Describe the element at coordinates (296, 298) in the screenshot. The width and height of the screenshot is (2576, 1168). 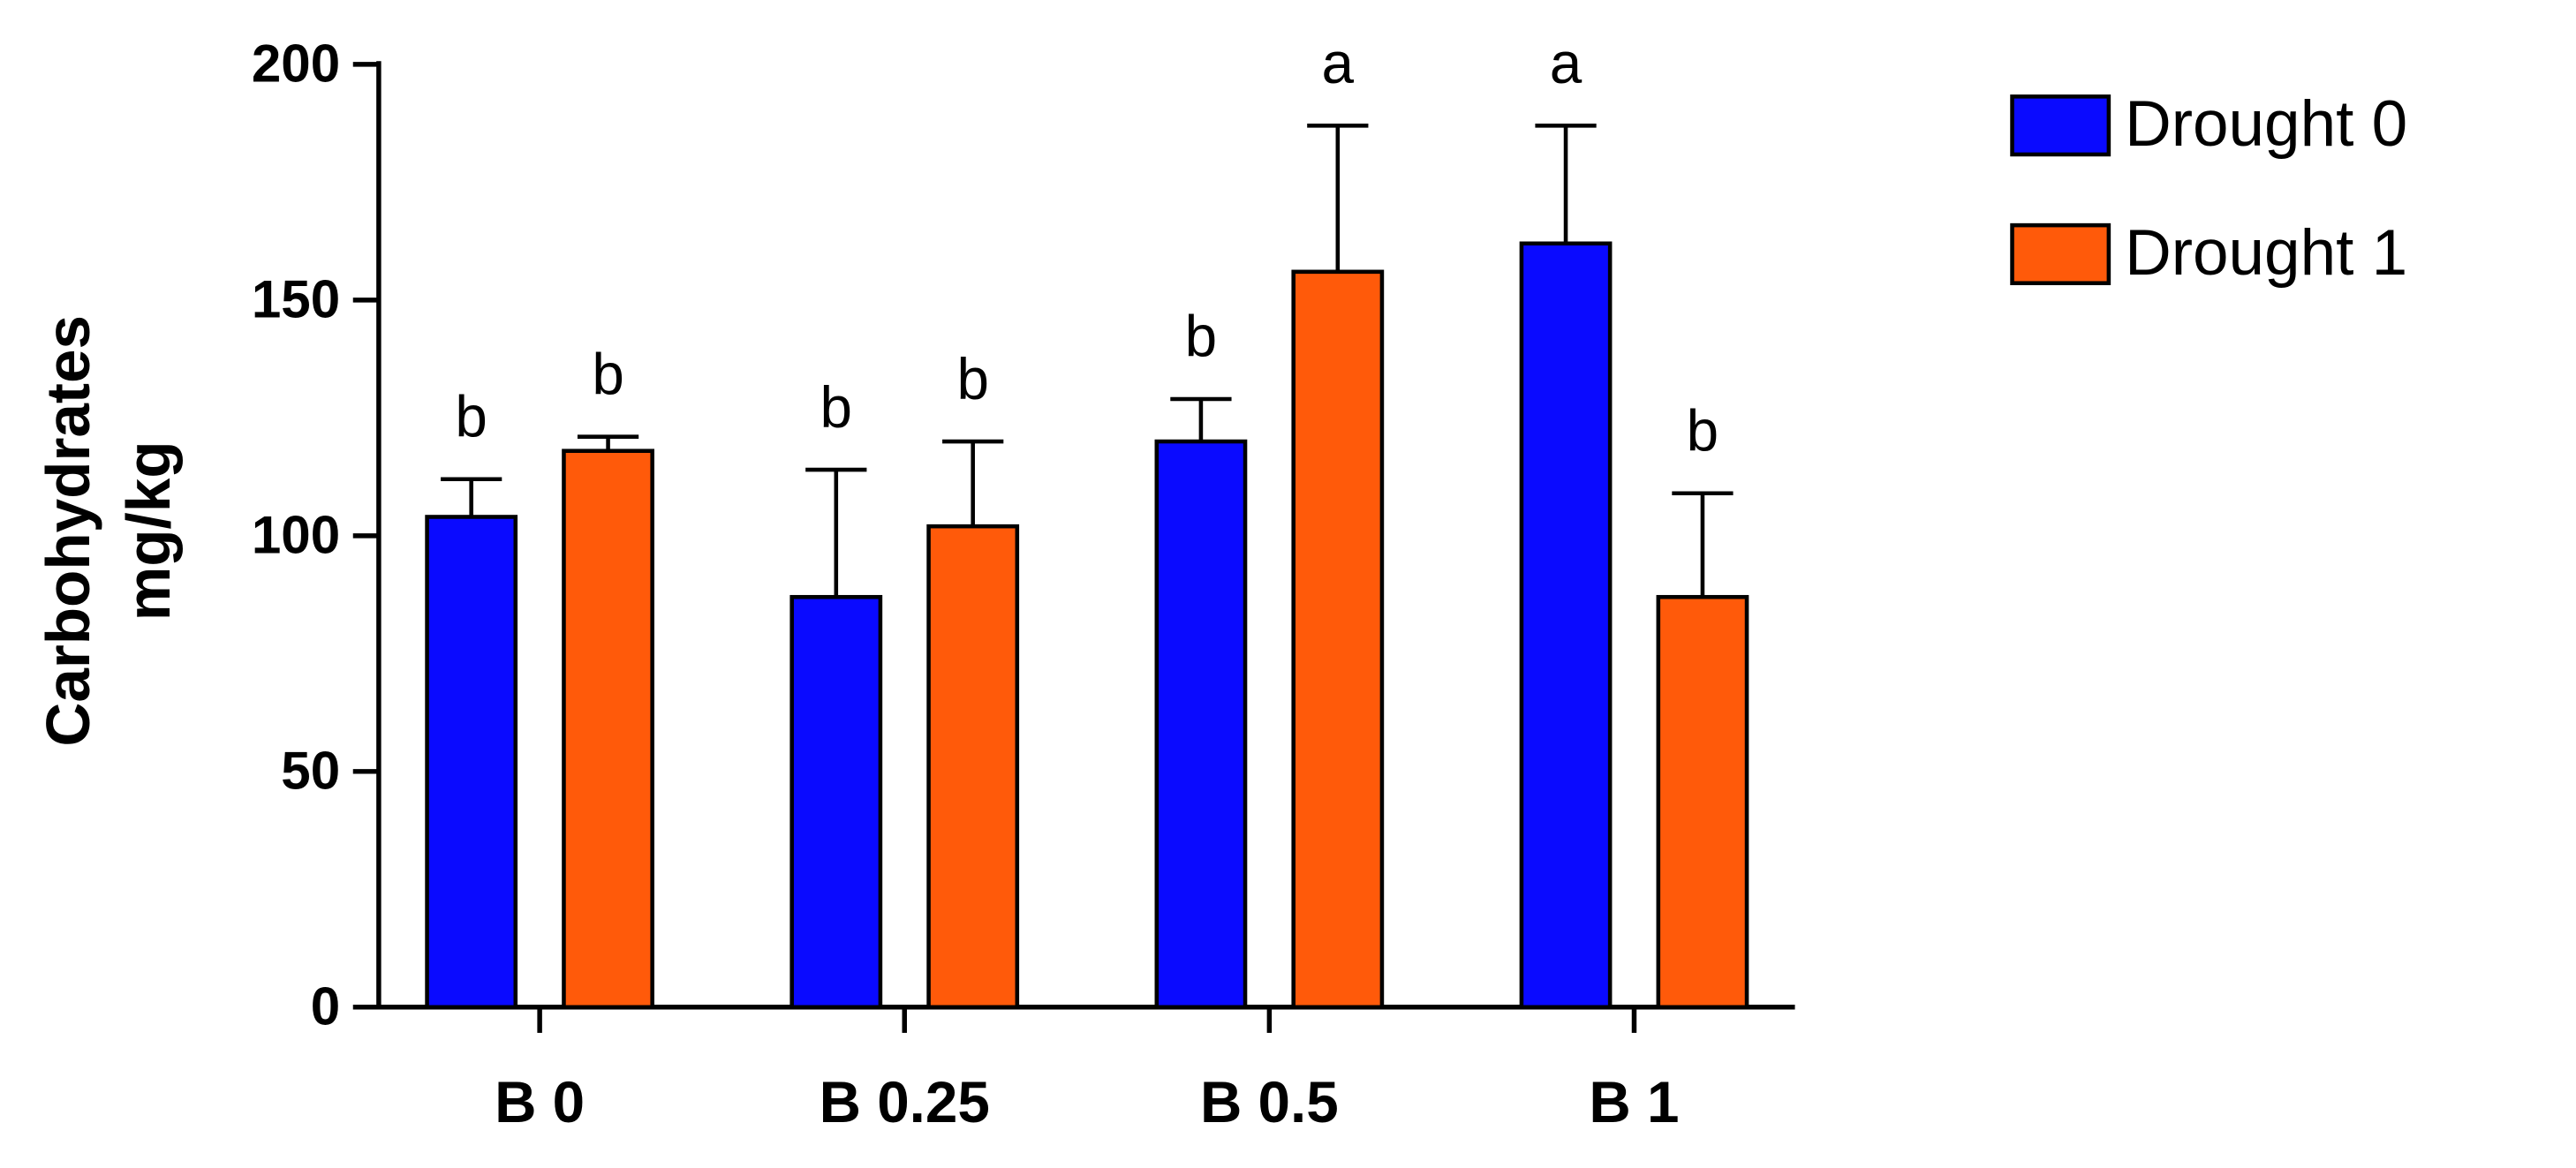
I see `y-tick-label: 150` at that location.